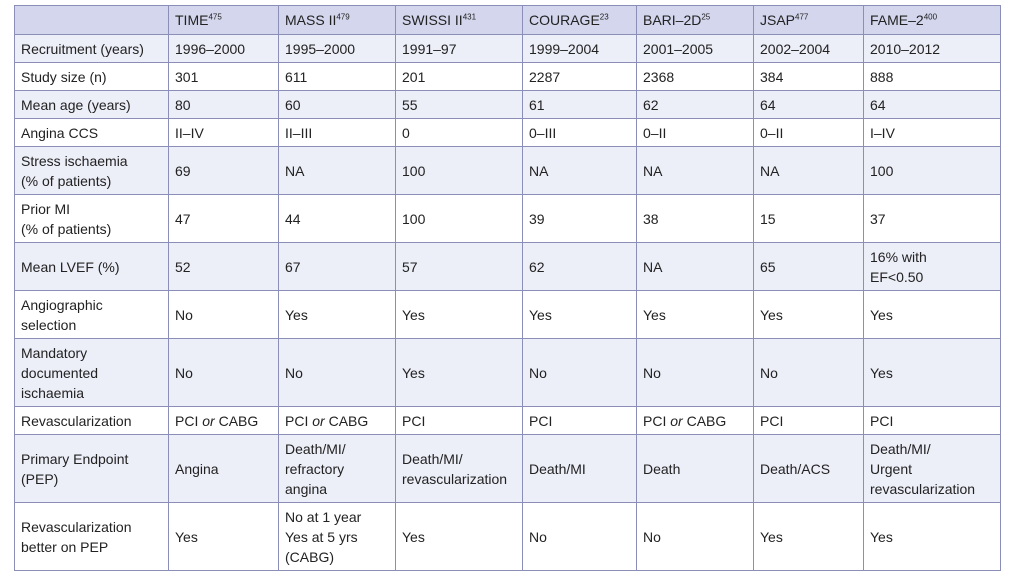 Image resolution: width=1017 pixels, height=576 pixels. I want to click on table-cell: 2368, so click(695, 76).